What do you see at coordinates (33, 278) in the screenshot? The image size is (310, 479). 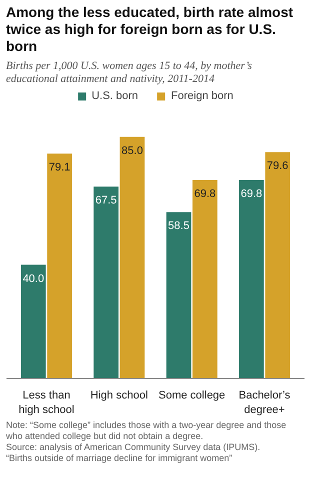 I see `data-label: 40.0` at bounding box center [33, 278].